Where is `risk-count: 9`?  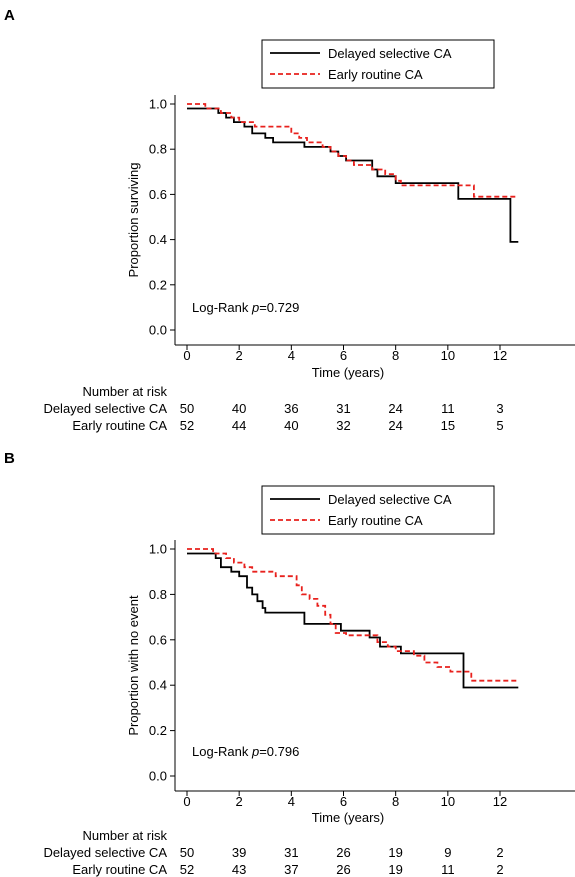
risk-count: 9 is located at coordinates (447, 852).